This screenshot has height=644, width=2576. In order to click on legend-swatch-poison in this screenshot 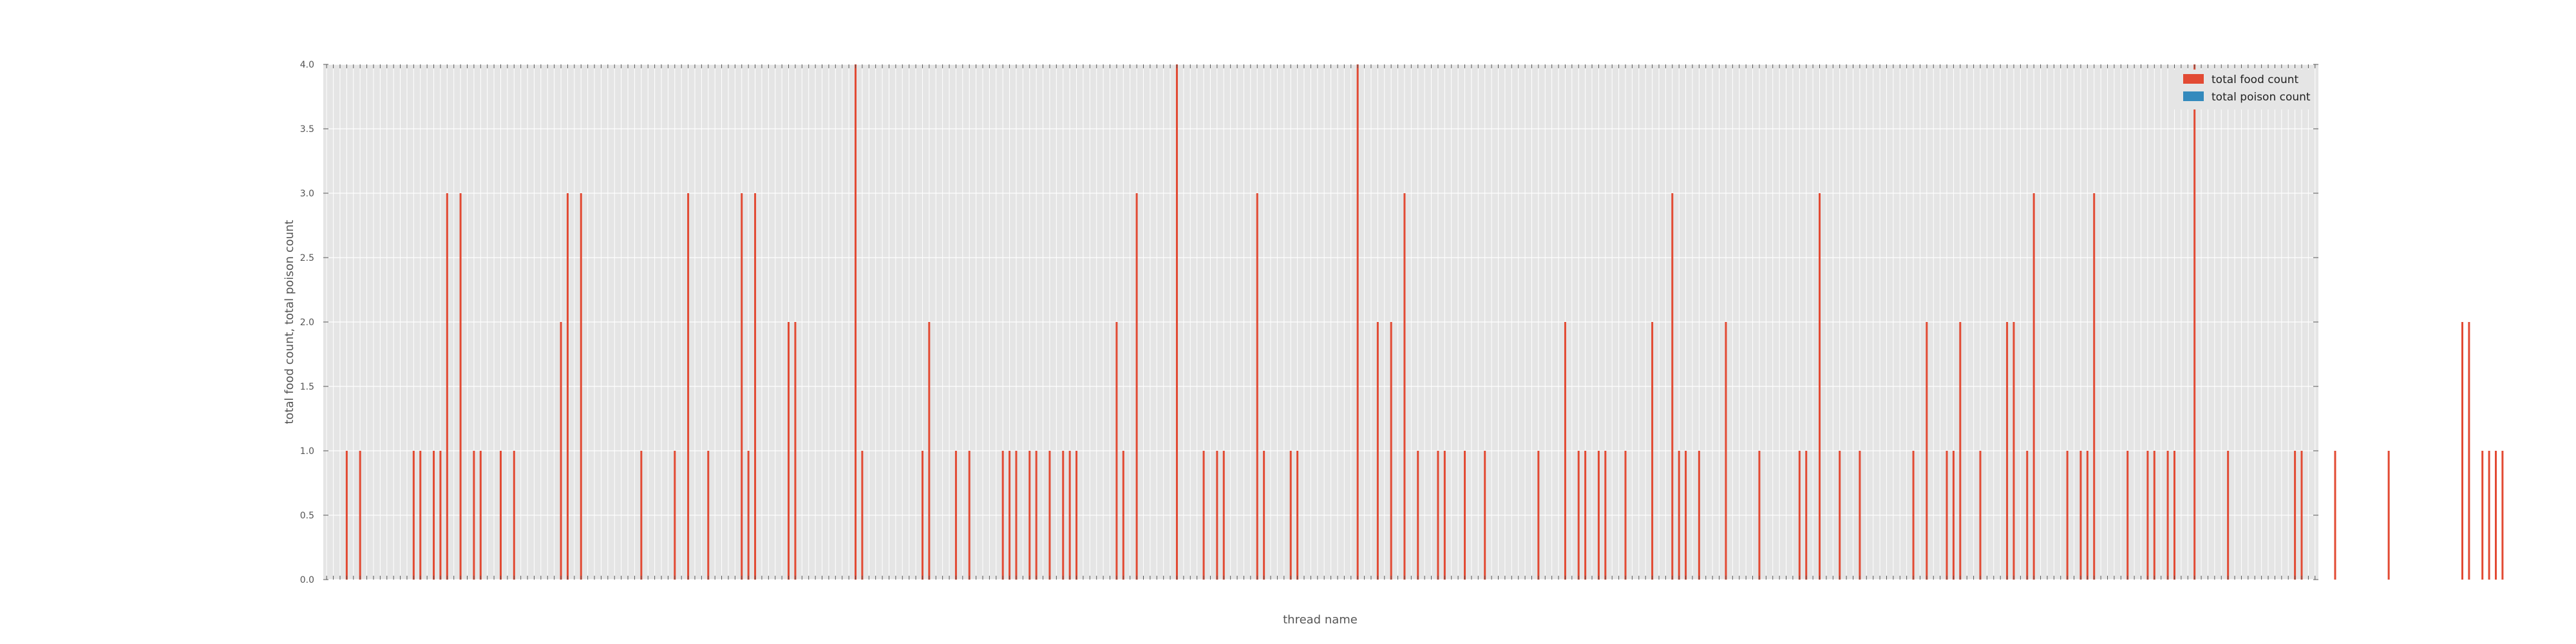, I will do `click(2194, 96)`.